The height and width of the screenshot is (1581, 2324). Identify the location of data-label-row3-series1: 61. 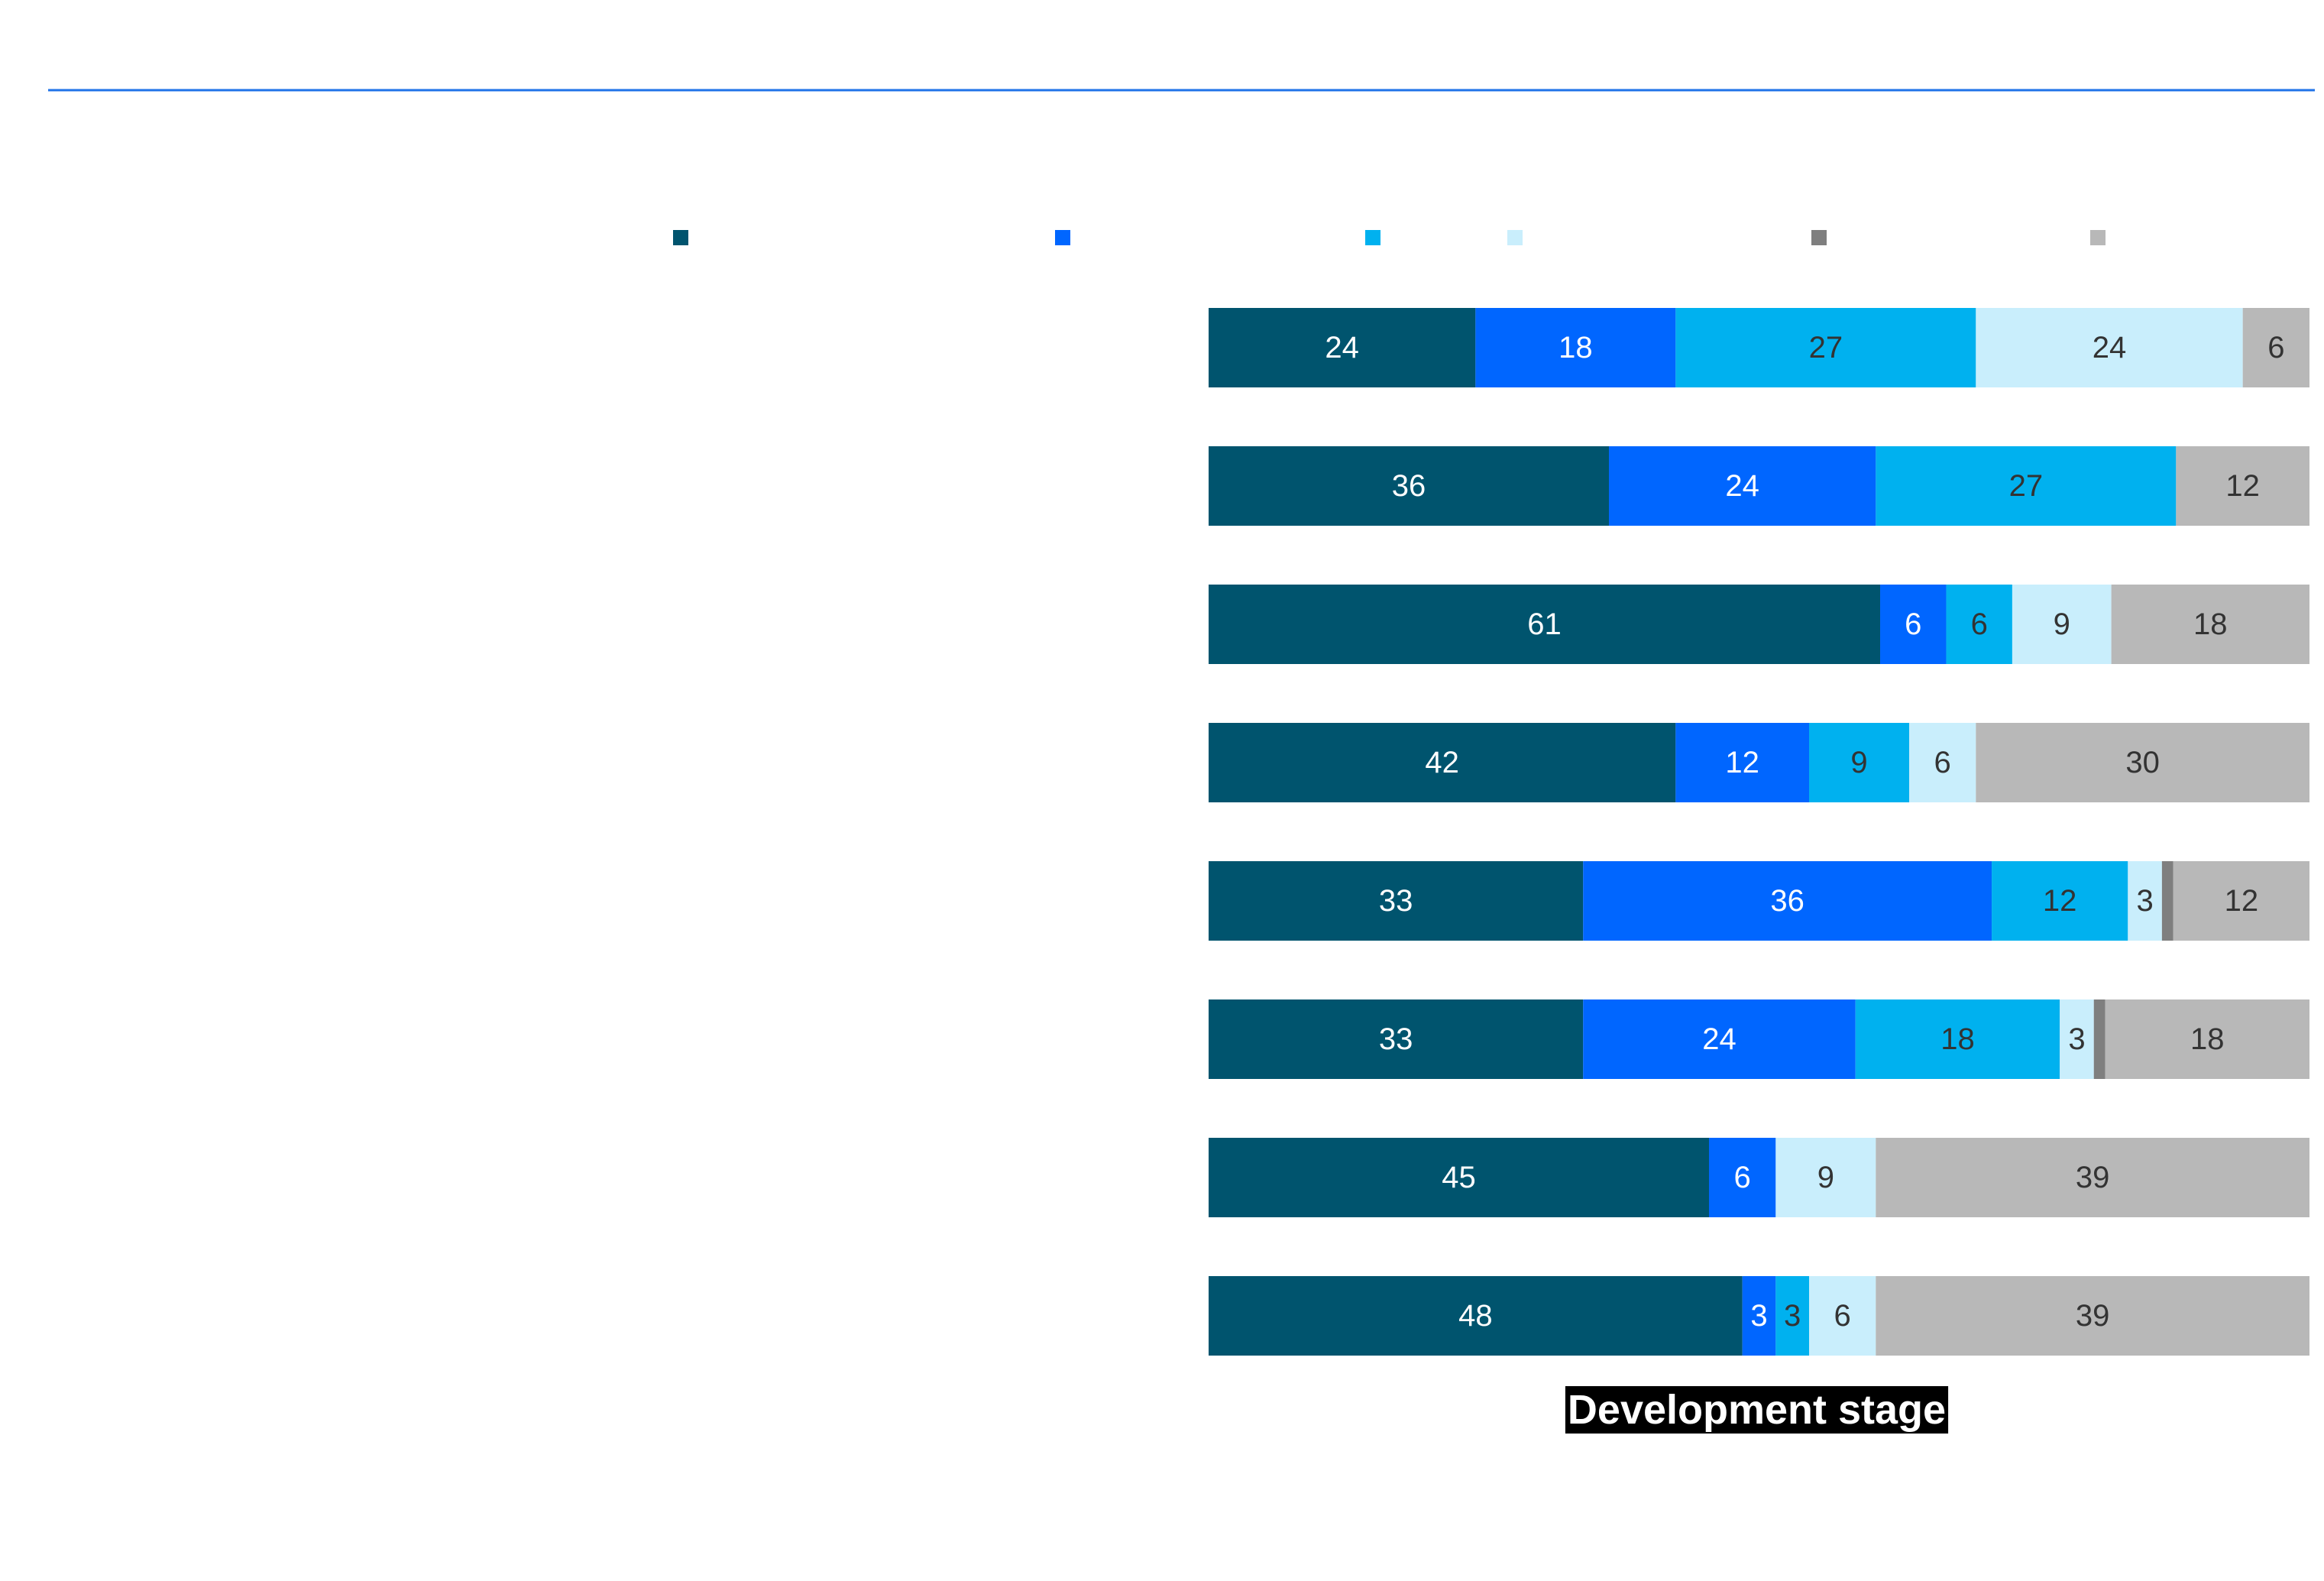
(1544, 624).